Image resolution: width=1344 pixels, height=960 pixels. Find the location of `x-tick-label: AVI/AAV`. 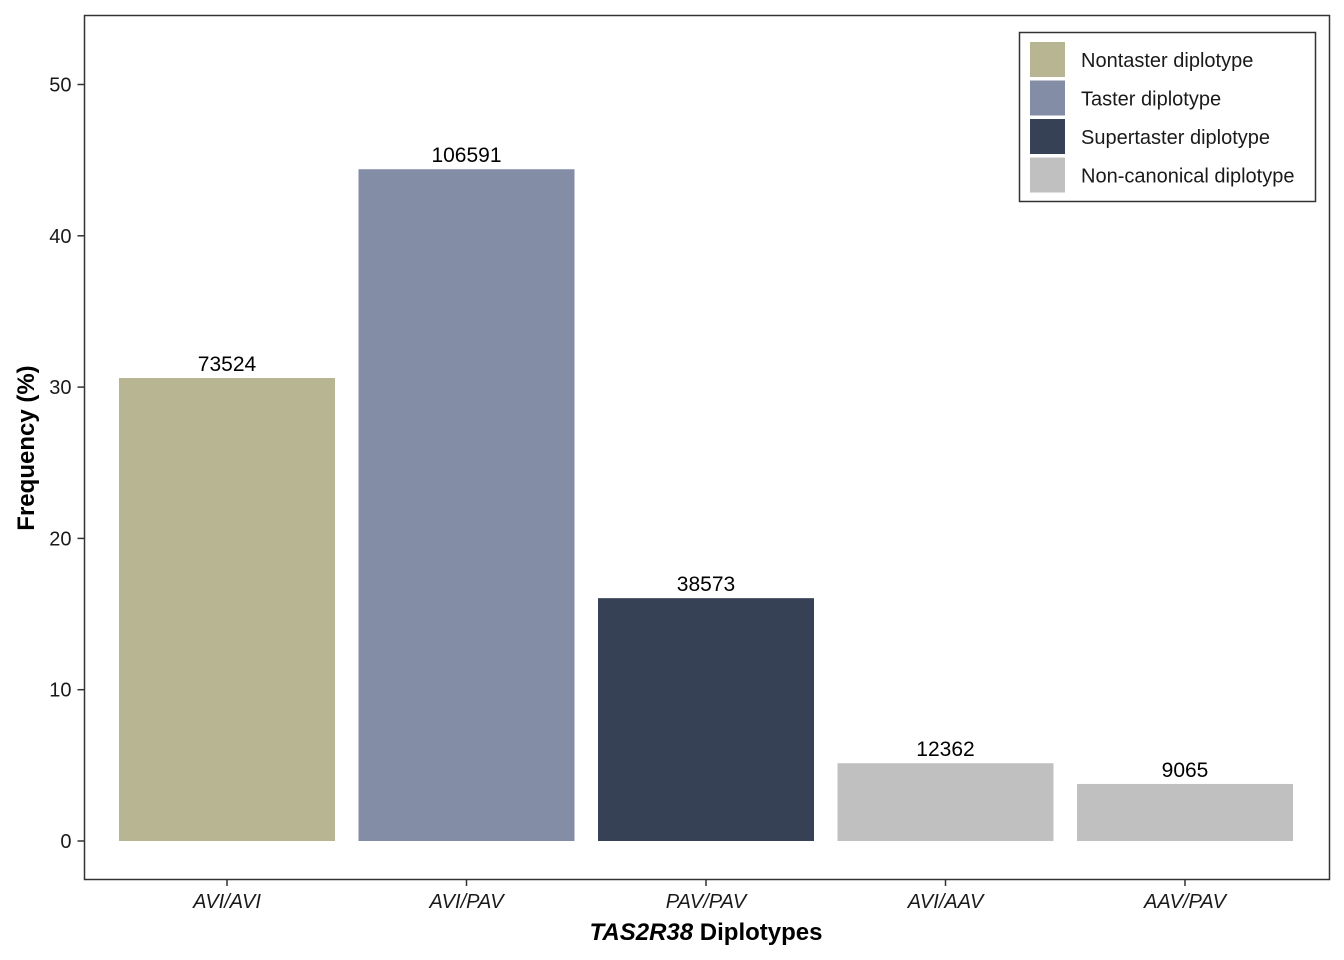

x-tick-label: AVI/AAV is located at coordinates (946, 902).